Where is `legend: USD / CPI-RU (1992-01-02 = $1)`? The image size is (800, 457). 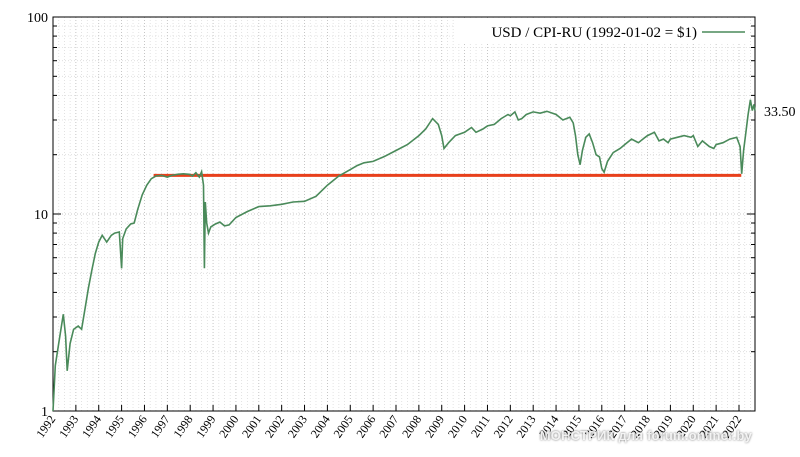
legend: USD / CPI-RU (1992-01-02 = $1) is located at coordinates (602, 32).